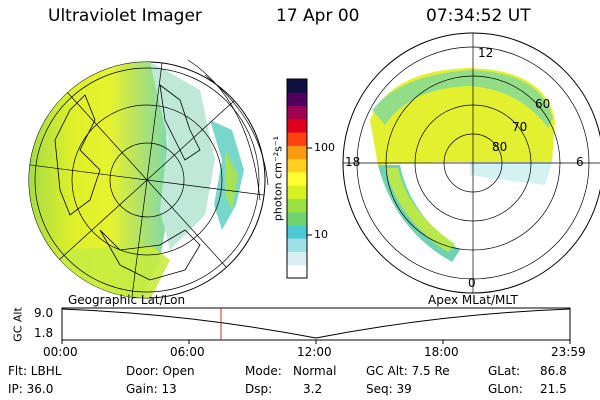 This screenshot has height=400, width=600. Describe the element at coordinates (31, 389) in the screenshot. I see `info-ip: IP: 36.0` at that location.